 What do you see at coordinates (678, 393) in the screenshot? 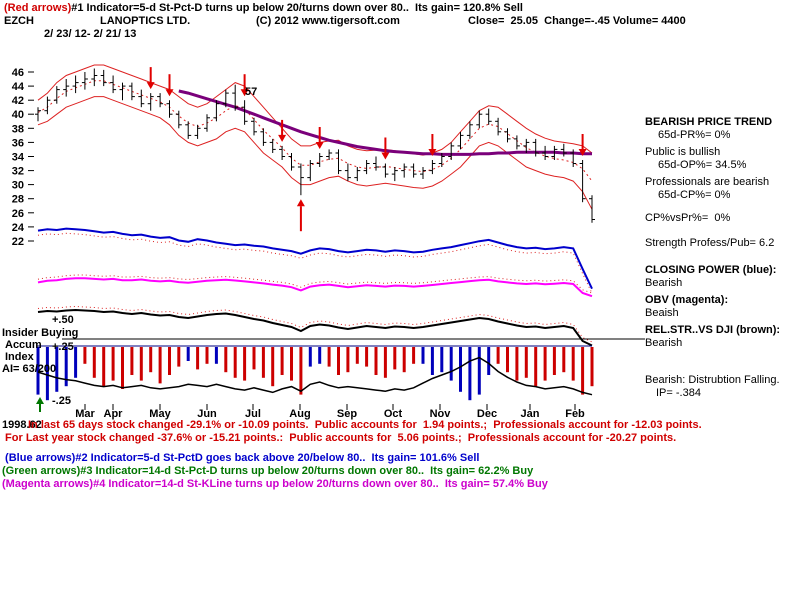
I see `ip-value: IP= -.384` at bounding box center [678, 393].